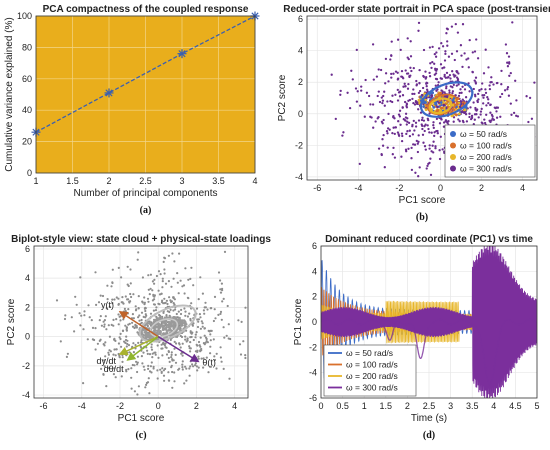 The width and height of the screenshot is (550, 450). What do you see at coordinates (158, 406) in the screenshot?
I see `x-tick-label: 0` at bounding box center [158, 406].